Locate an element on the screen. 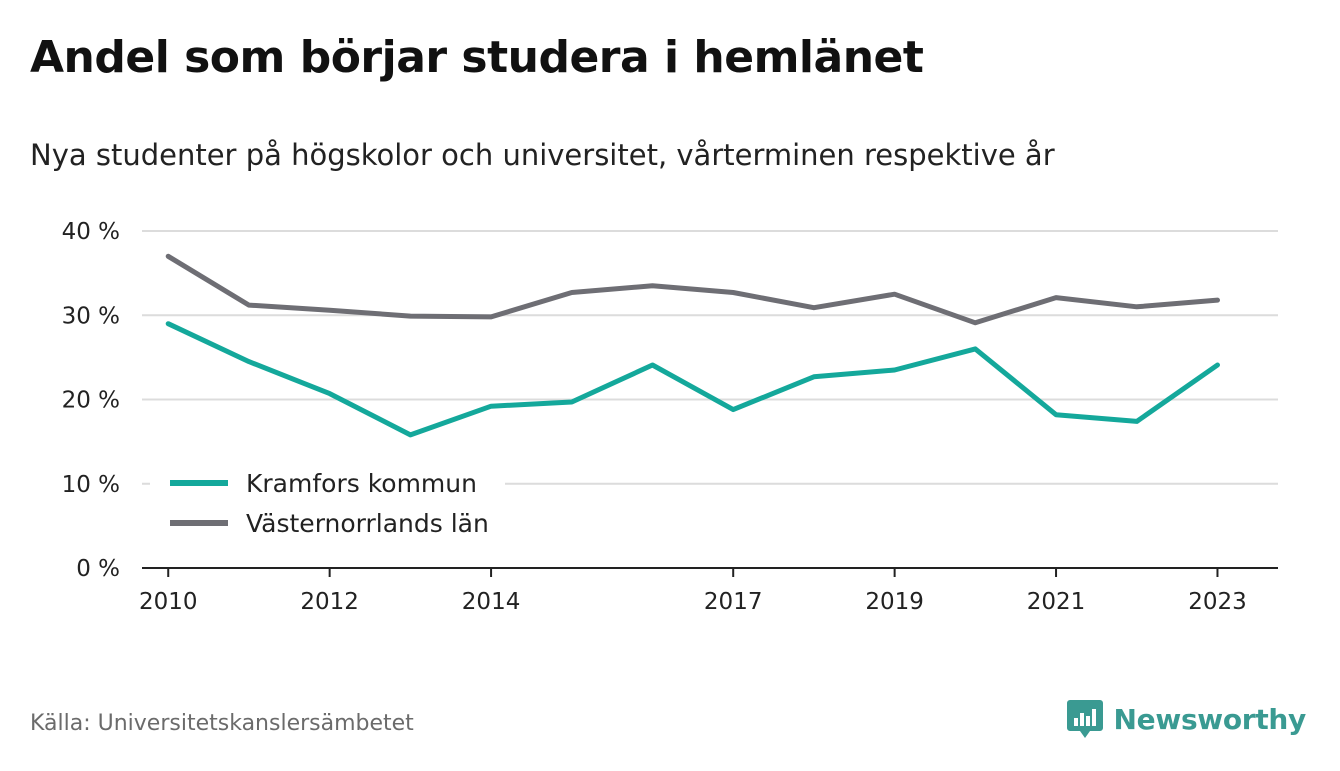  x-tick-label: 2019 is located at coordinates (894, 602).